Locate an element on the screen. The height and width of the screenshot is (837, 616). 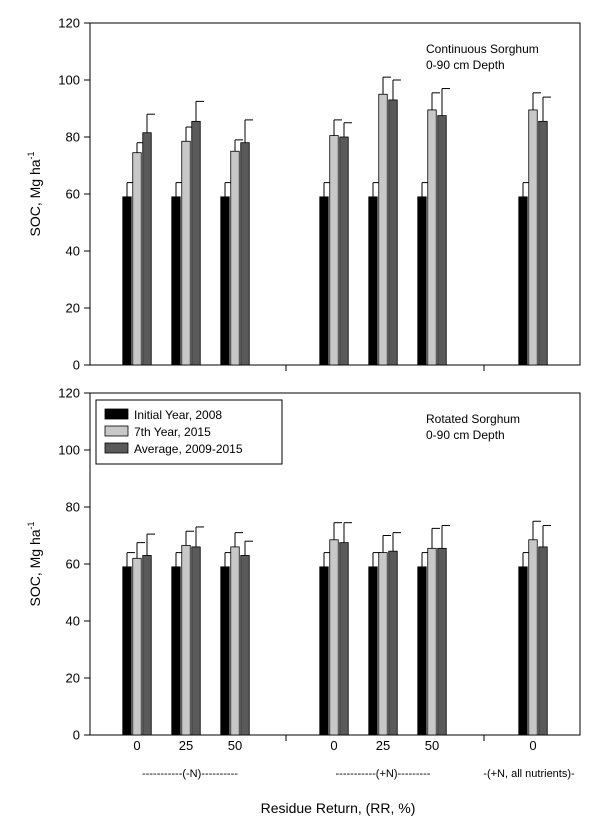
legend-label: Initial Year, 2008 is located at coordinates (178, 415).